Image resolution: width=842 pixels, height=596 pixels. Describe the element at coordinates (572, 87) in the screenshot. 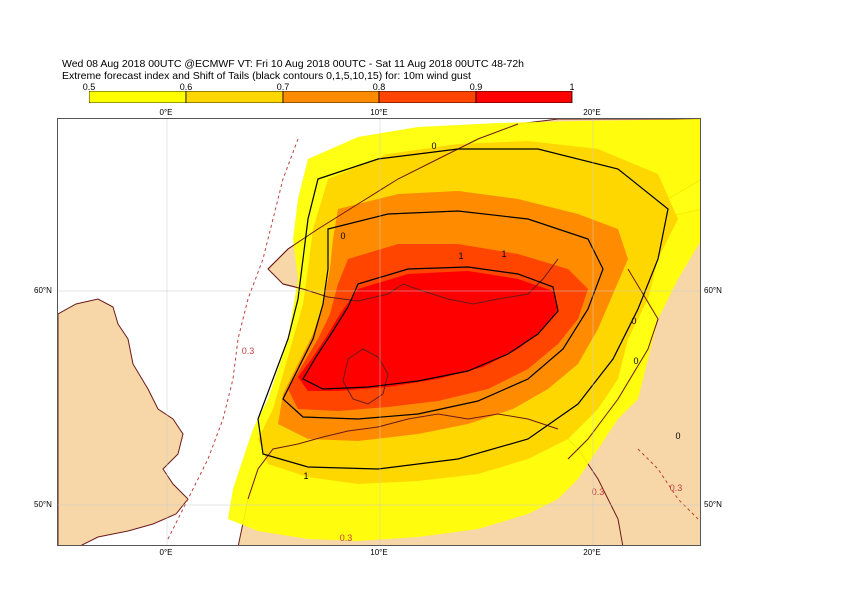

I see `colorbar-label: 1` at that location.